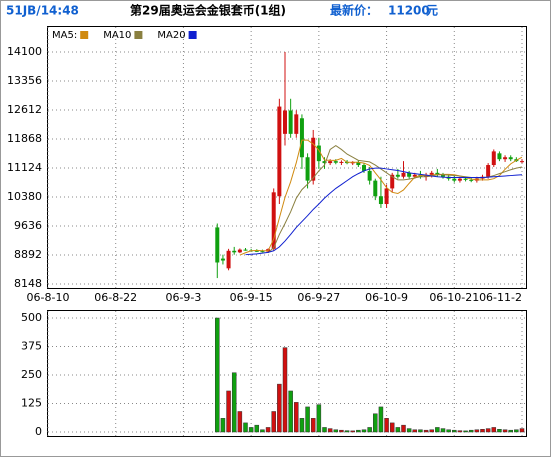 The height and width of the screenshot is (457, 551). What do you see at coordinates (454, 297) in the screenshot?
I see `x-tick-label: 06-10-21` at bounding box center [454, 297].